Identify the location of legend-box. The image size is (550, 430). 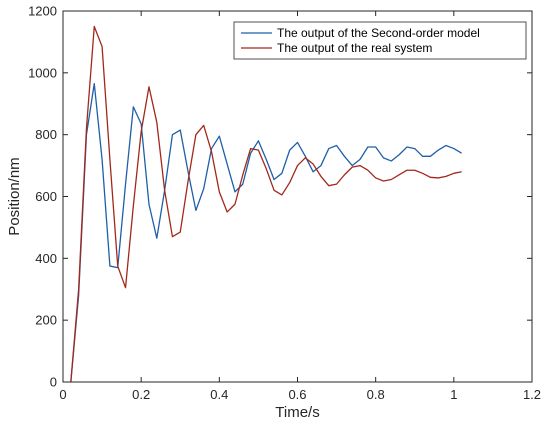
(380, 40).